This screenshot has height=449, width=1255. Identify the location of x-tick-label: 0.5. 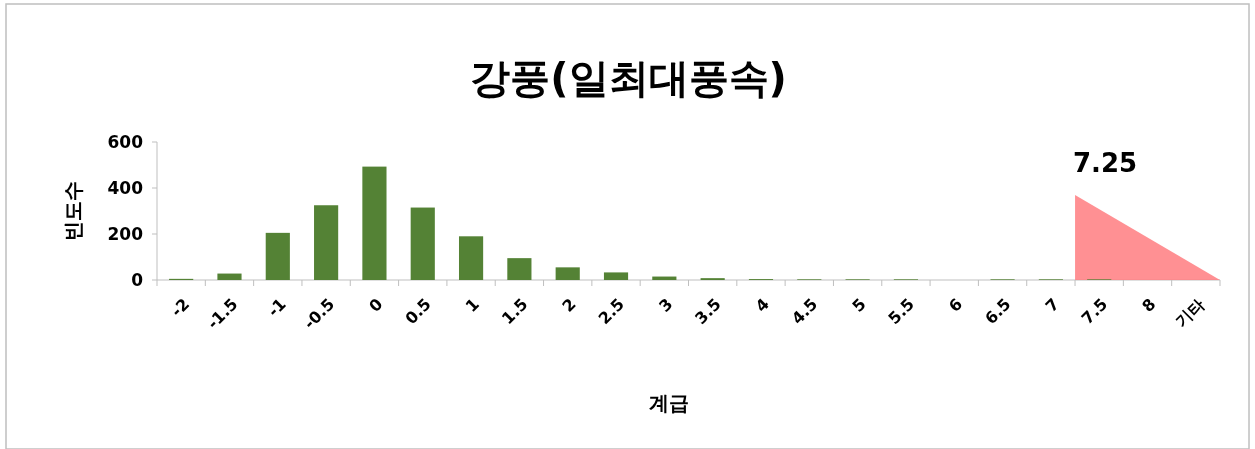
(418, 311).